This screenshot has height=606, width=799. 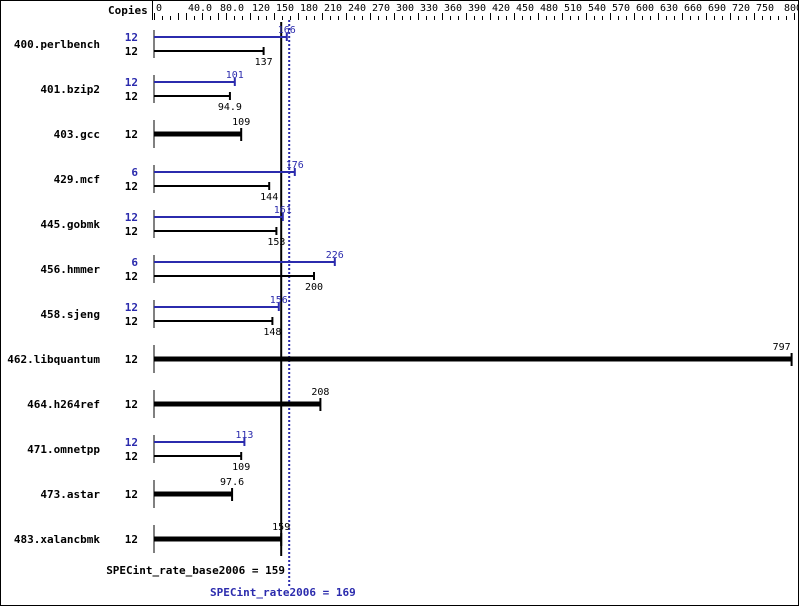 I want to click on base-value-label: 200, so click(x=314, y=287).